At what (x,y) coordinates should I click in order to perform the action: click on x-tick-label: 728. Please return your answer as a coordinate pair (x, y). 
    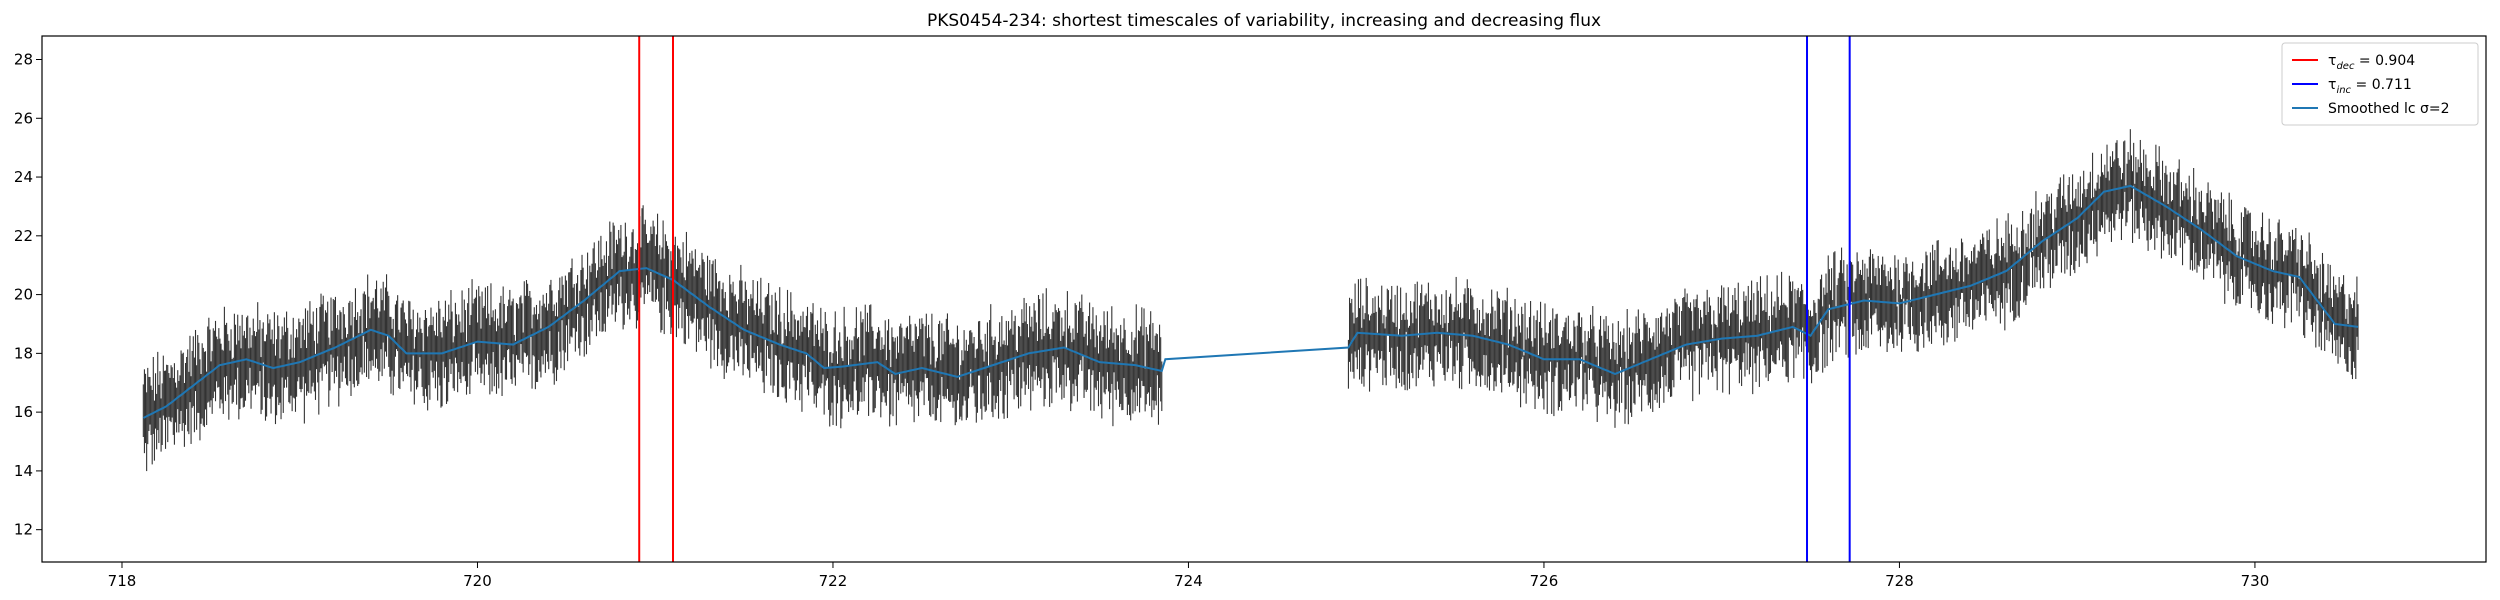
    Looking at the image, I should click on (1899, 581).